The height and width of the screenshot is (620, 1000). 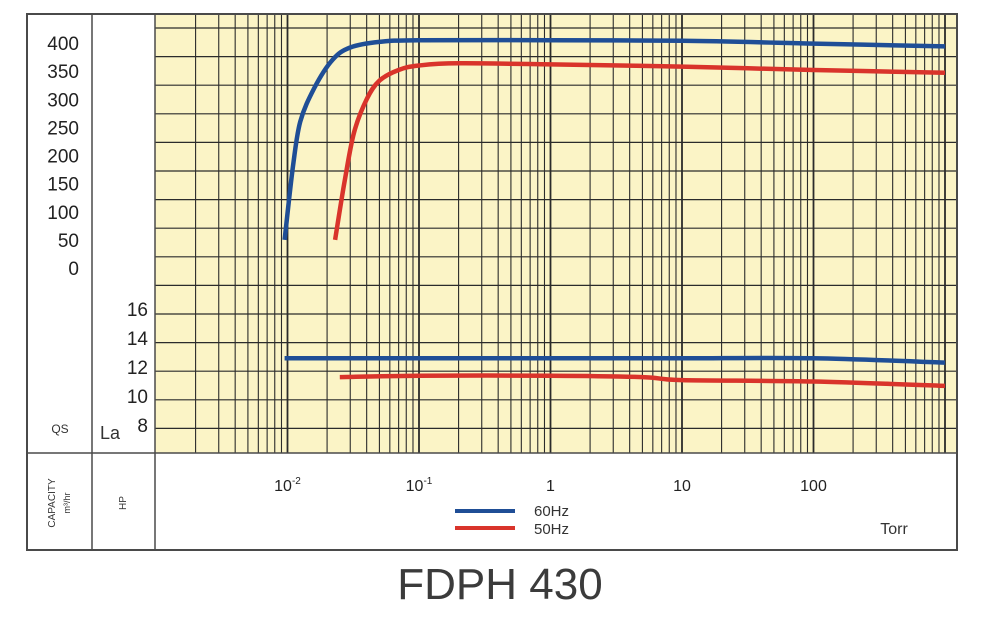 What do you see at coordinates (73, 269) in the screenshot?
I see `upper-y-tick-label: 0` at bounding box center [73, 269].